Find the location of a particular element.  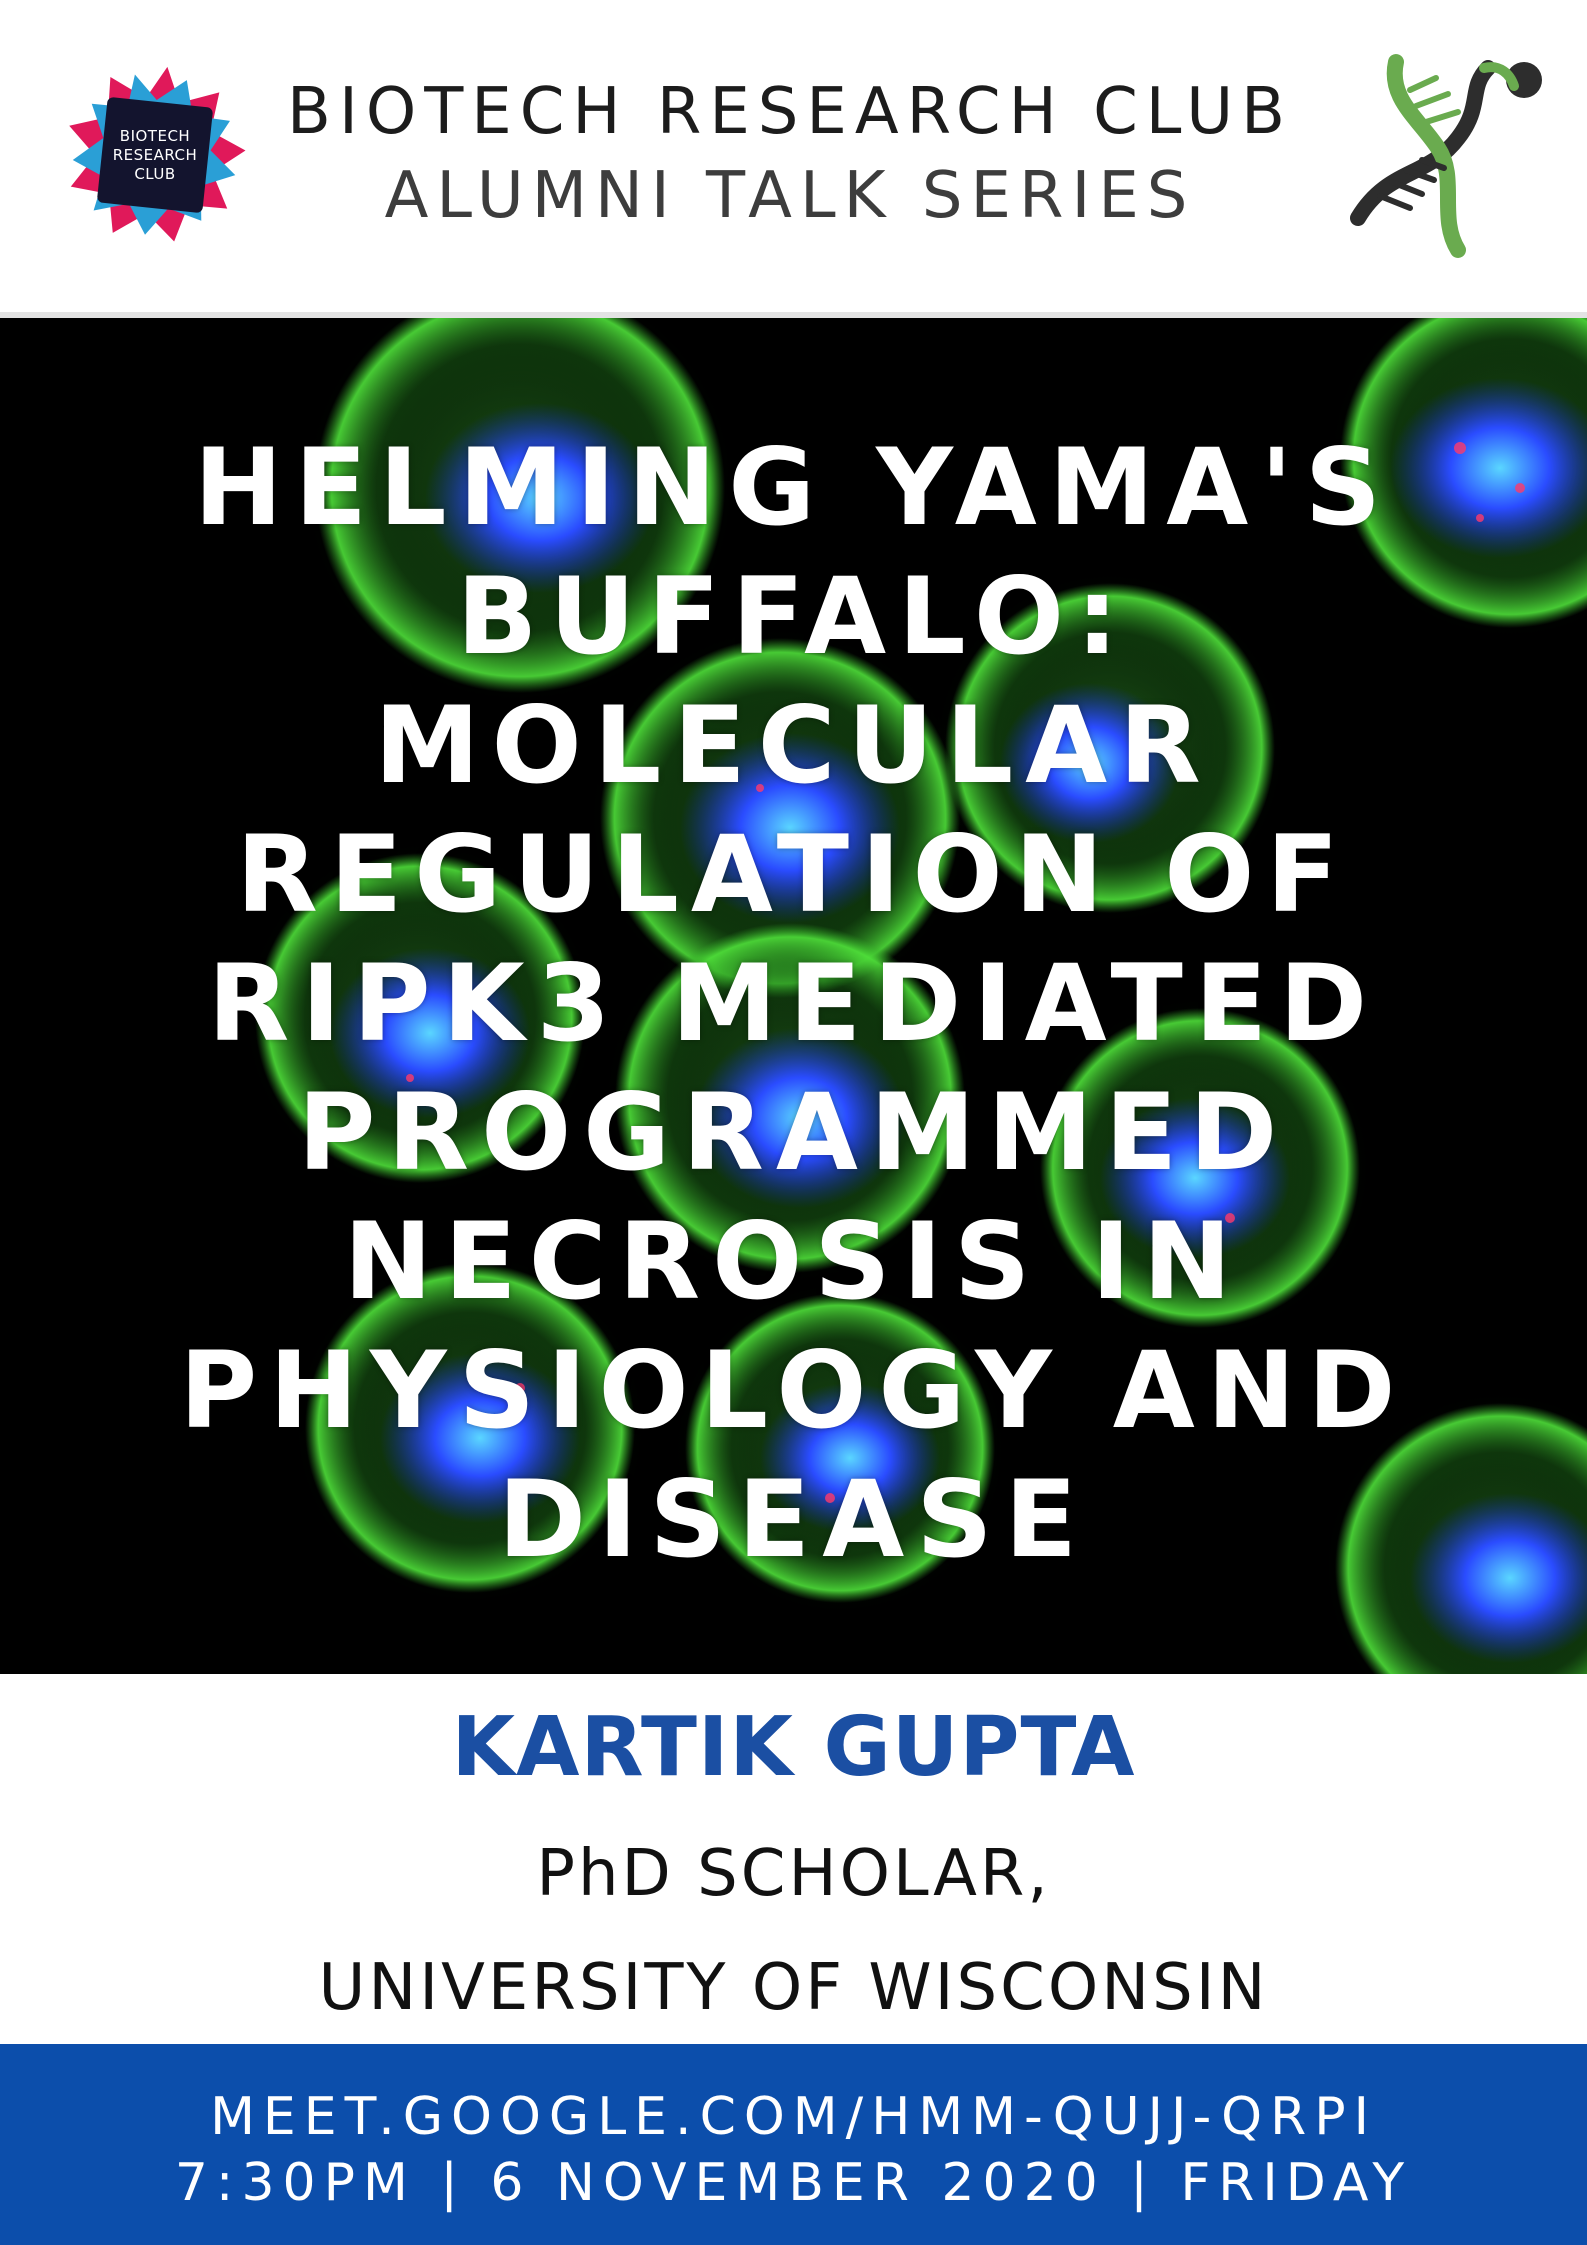

biotech-research-club-logo: BIOTECH RESEARCH CLUB is located at coordinates (155, 155).